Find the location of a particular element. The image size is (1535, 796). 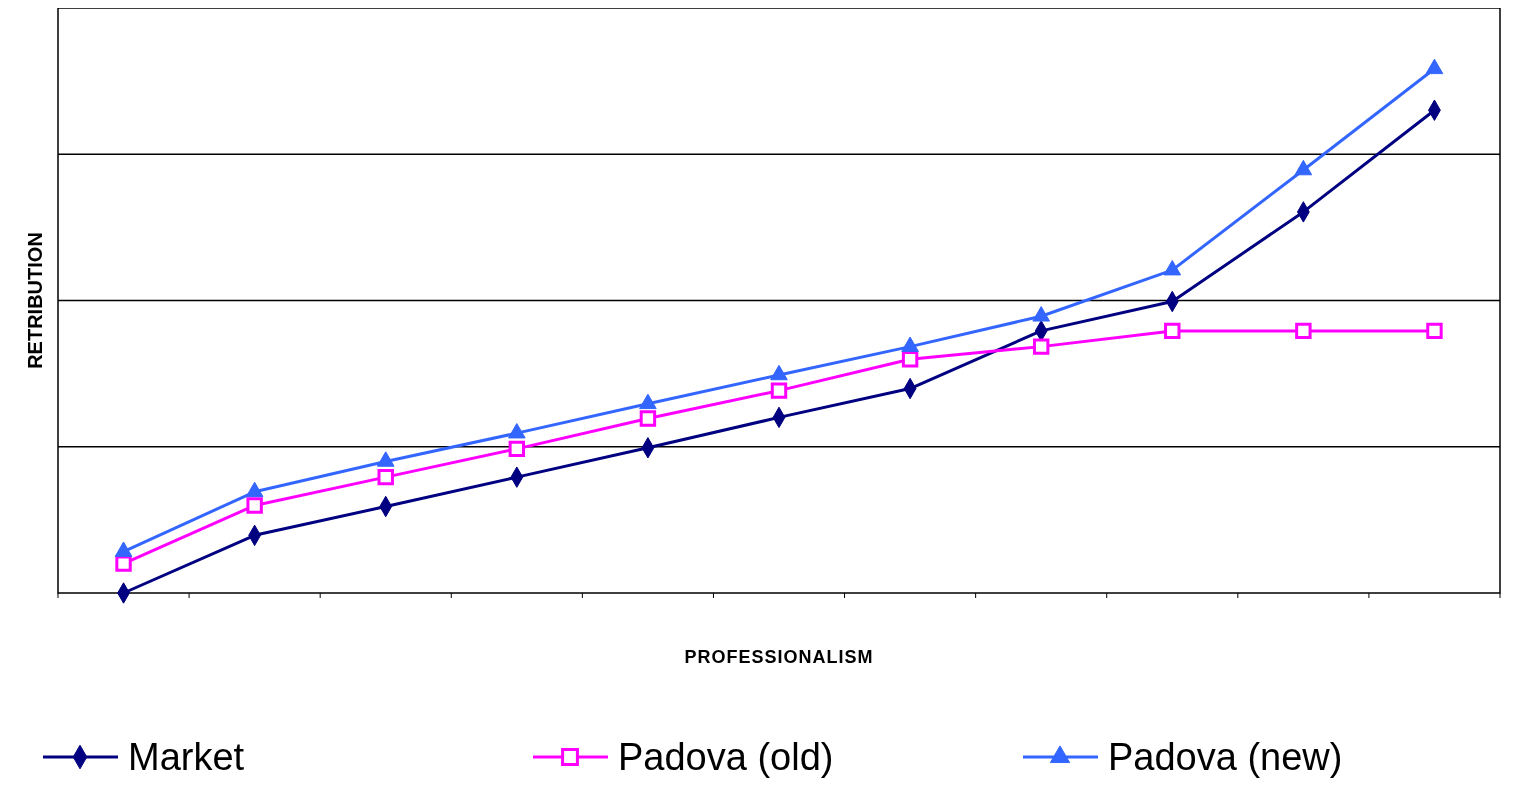

legend-label: Padova (new) is located at coordinates (1225, 757).